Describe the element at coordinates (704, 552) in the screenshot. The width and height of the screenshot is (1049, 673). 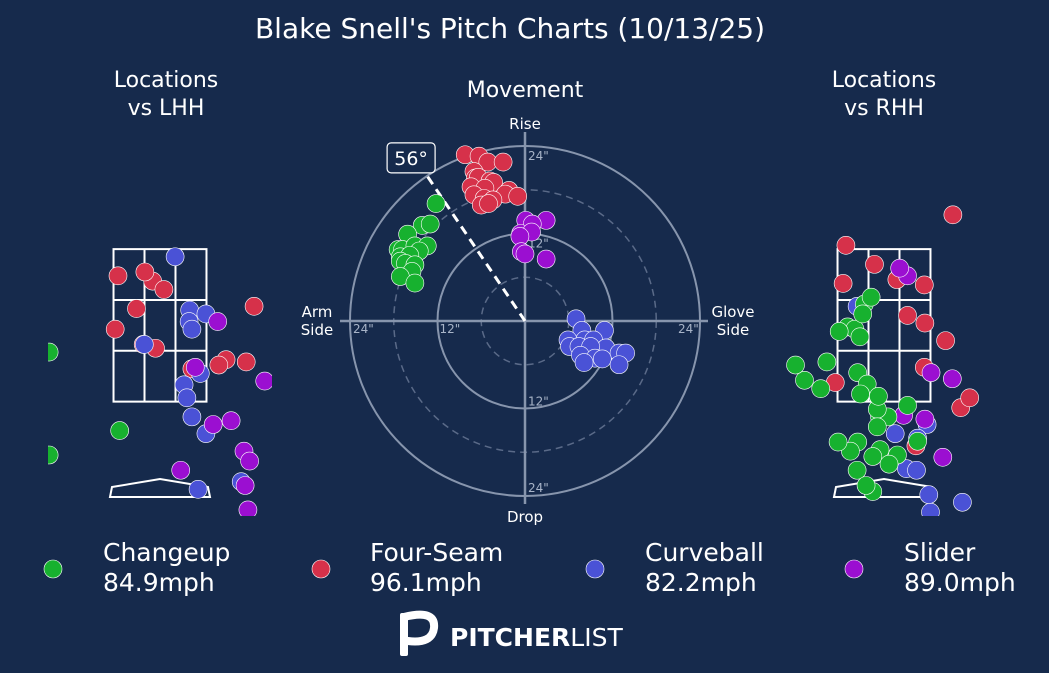
I see `legend-pitch-name: Curveball` at that location.